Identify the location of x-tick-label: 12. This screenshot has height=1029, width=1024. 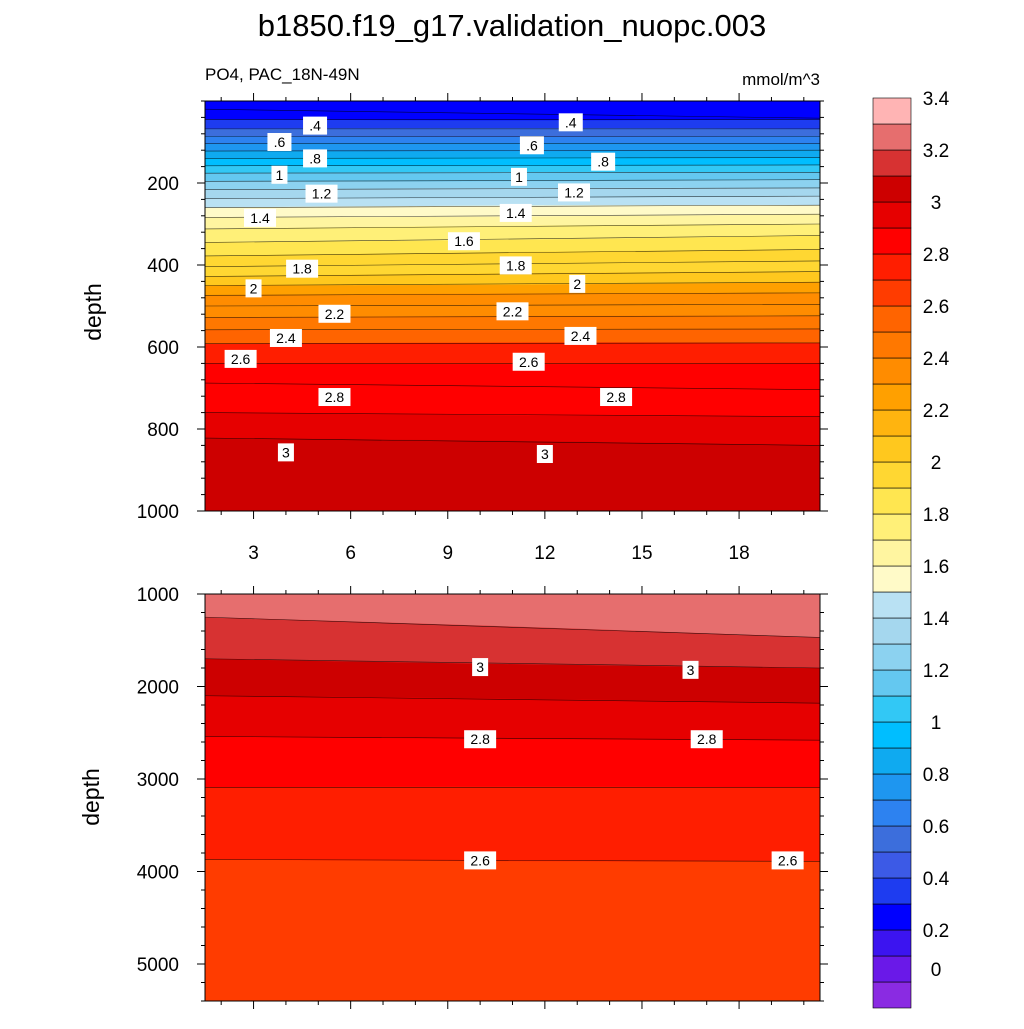
(544, 553).